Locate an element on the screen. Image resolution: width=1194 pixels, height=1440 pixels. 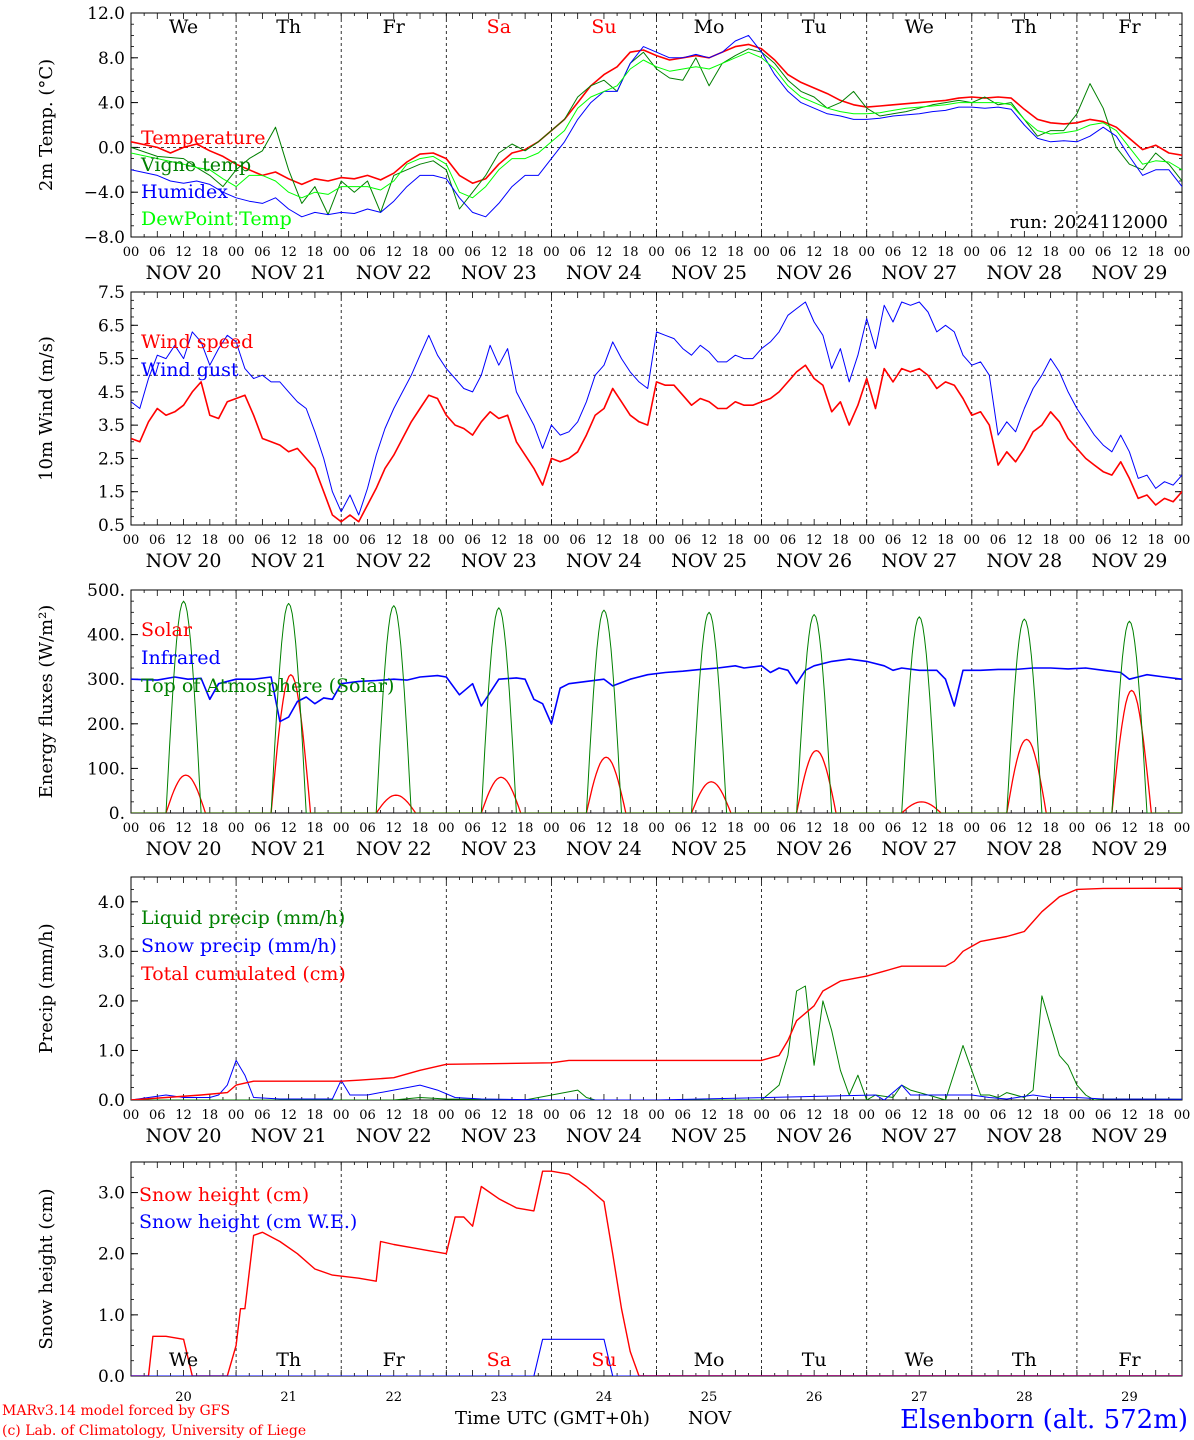
weekday-label: We is located at coordinates (919, 27).